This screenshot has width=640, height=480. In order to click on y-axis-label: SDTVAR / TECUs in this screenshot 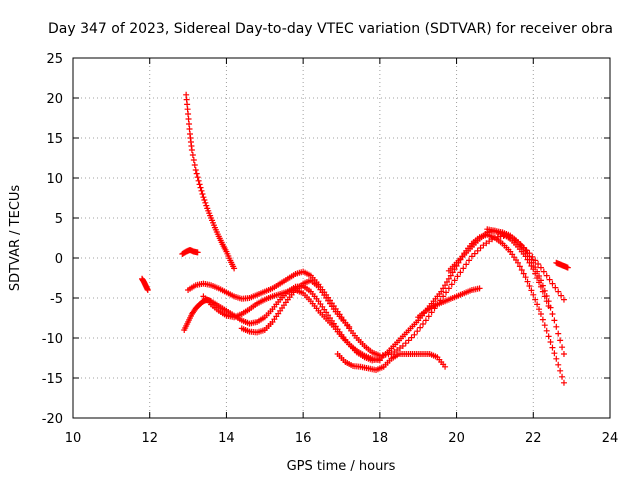, I will do `click(15, 238)`.